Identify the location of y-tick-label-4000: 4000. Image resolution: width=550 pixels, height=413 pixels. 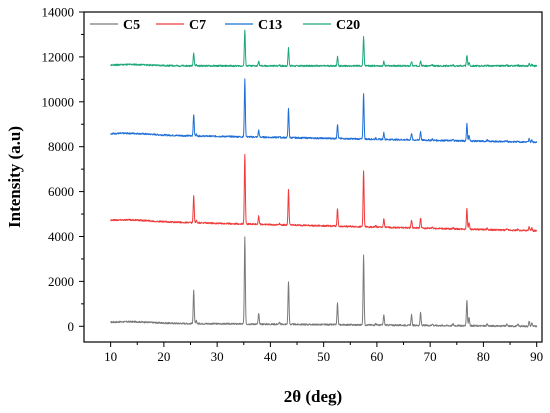
(61, 236).